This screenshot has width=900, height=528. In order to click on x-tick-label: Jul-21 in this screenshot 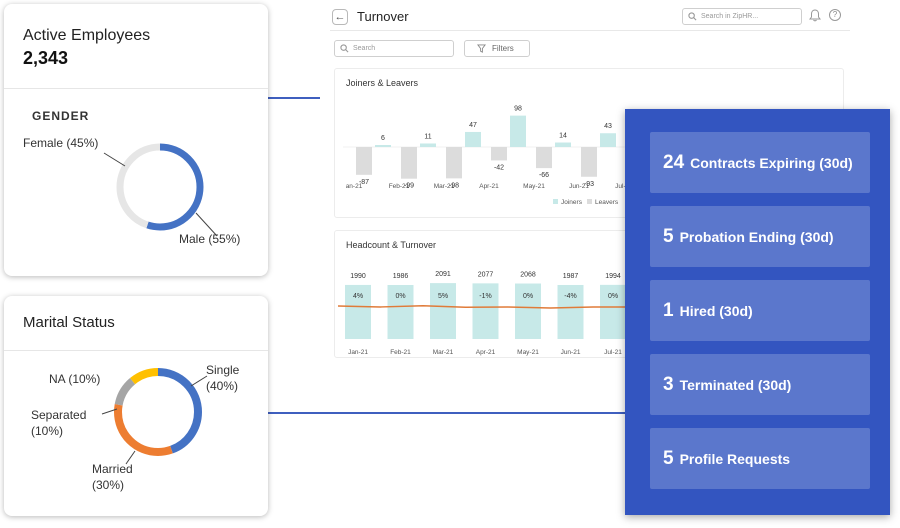, I will do `click(624, 186)`.